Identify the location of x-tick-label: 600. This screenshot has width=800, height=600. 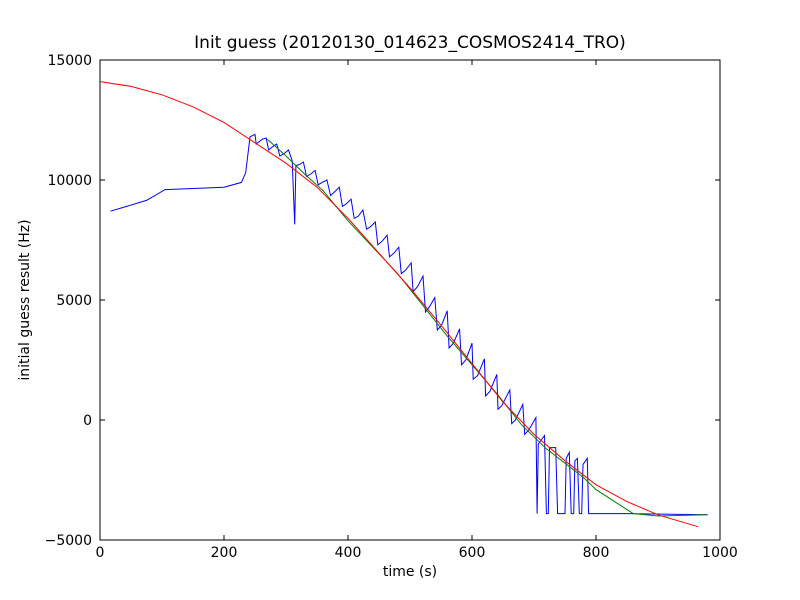
(472, 553).